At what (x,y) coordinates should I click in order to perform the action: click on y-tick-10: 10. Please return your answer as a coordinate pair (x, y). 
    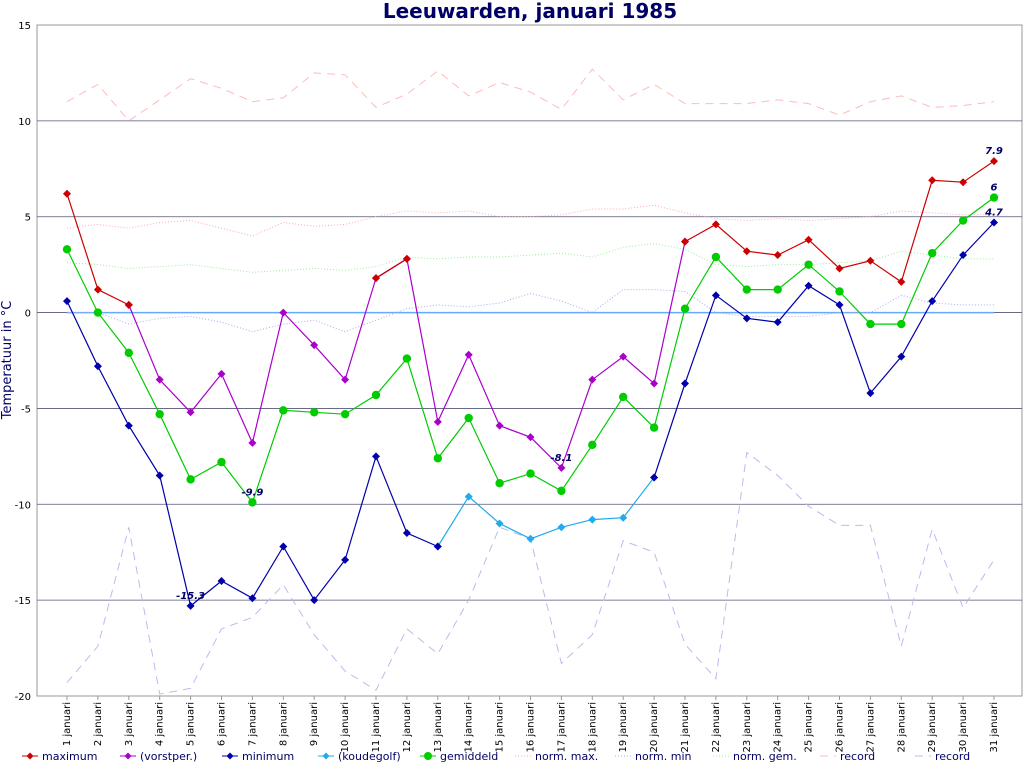
    Looking at the image, I should click on (24, 122).